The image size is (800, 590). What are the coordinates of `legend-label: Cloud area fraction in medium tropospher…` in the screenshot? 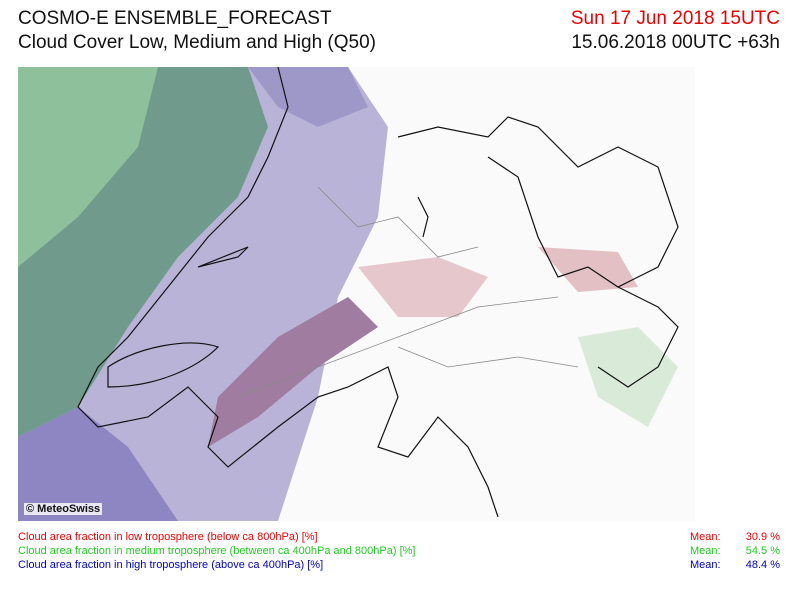 It's located at (217, 551).